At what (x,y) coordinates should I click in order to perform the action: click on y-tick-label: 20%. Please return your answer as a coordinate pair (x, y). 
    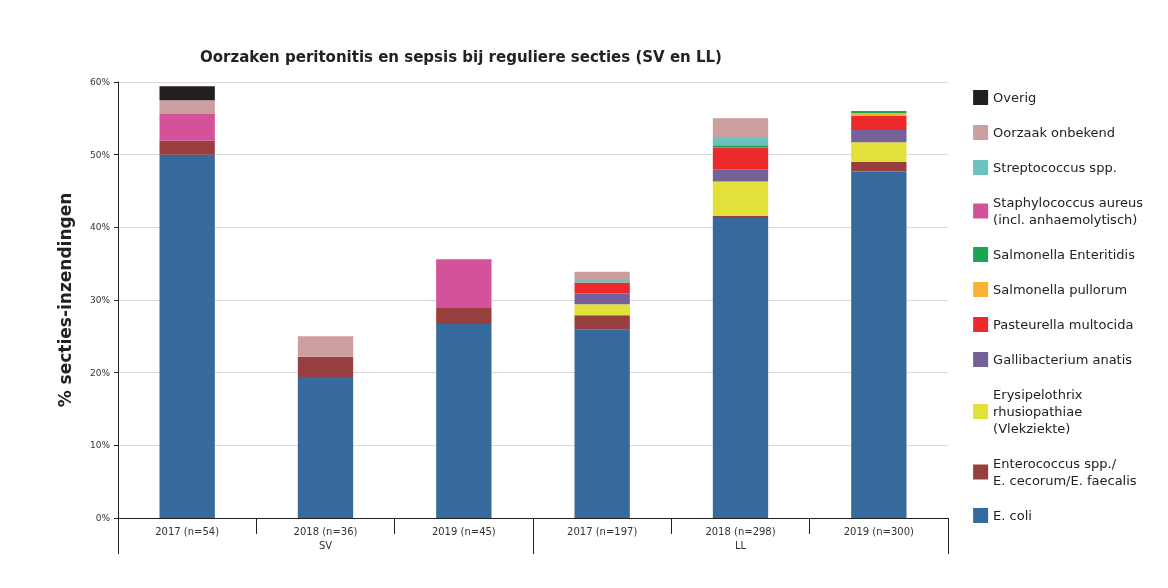
    Looking at the image, I should click on (100, 372).